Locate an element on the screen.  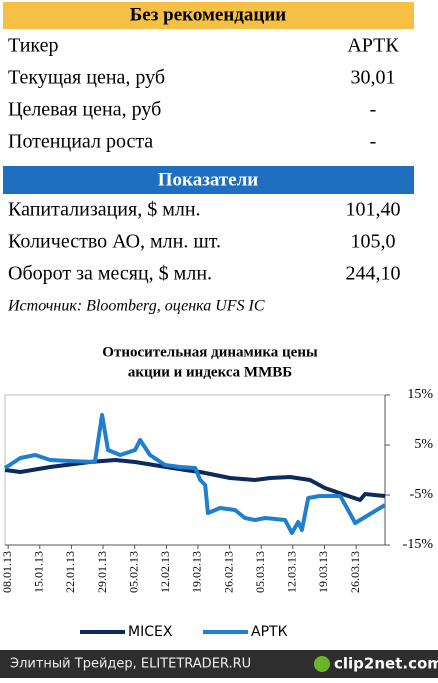
x-tick-label: 08.01.13 is located at coordinates (7, 572).